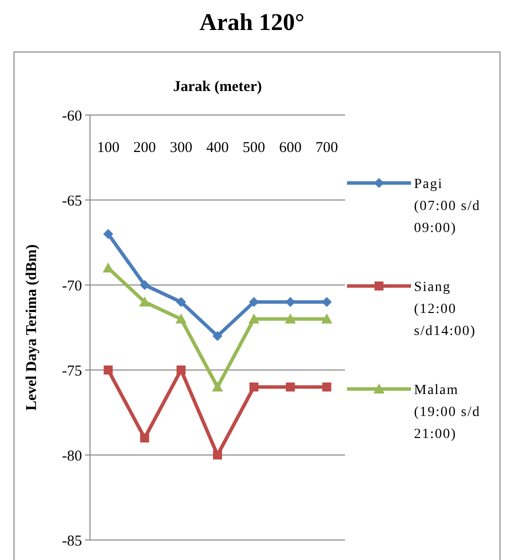  What do you see at coordinates (181, 148) in the screenshot?
I see `x-tick-label: 300` at bounding box center [181, 148].